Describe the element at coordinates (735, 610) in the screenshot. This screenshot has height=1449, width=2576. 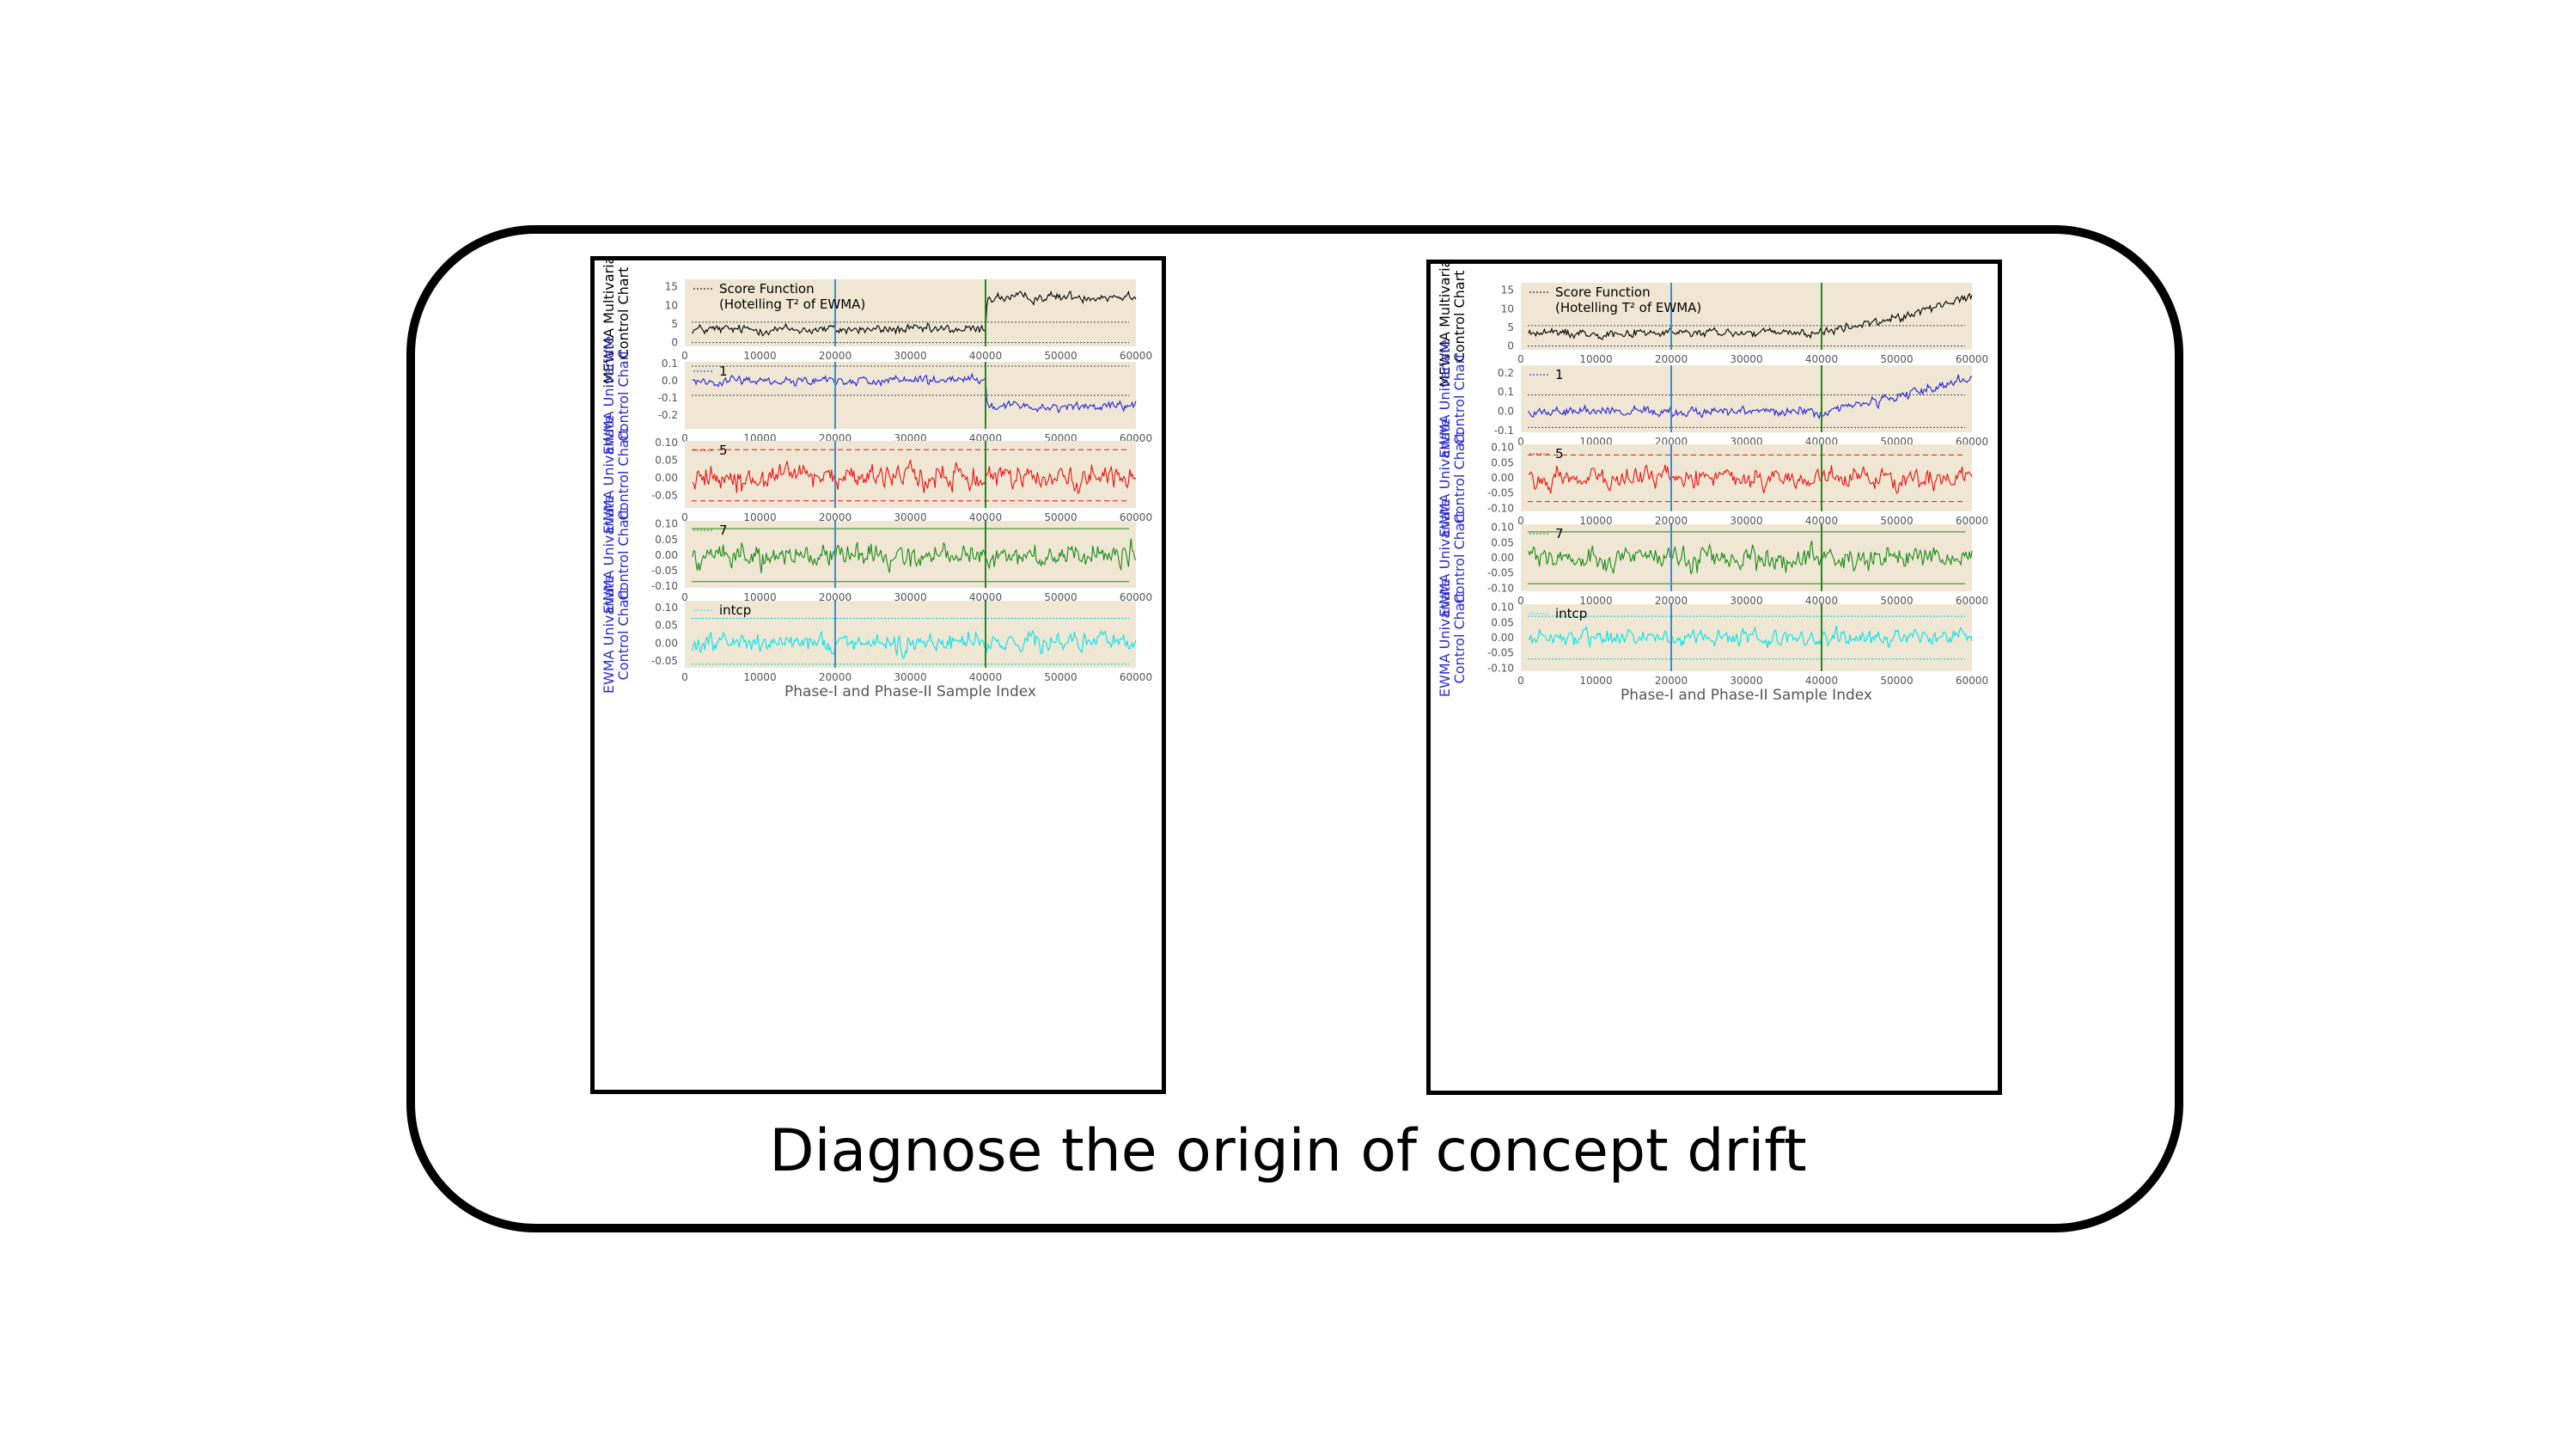
I see `legend-label: intcp` at that location.